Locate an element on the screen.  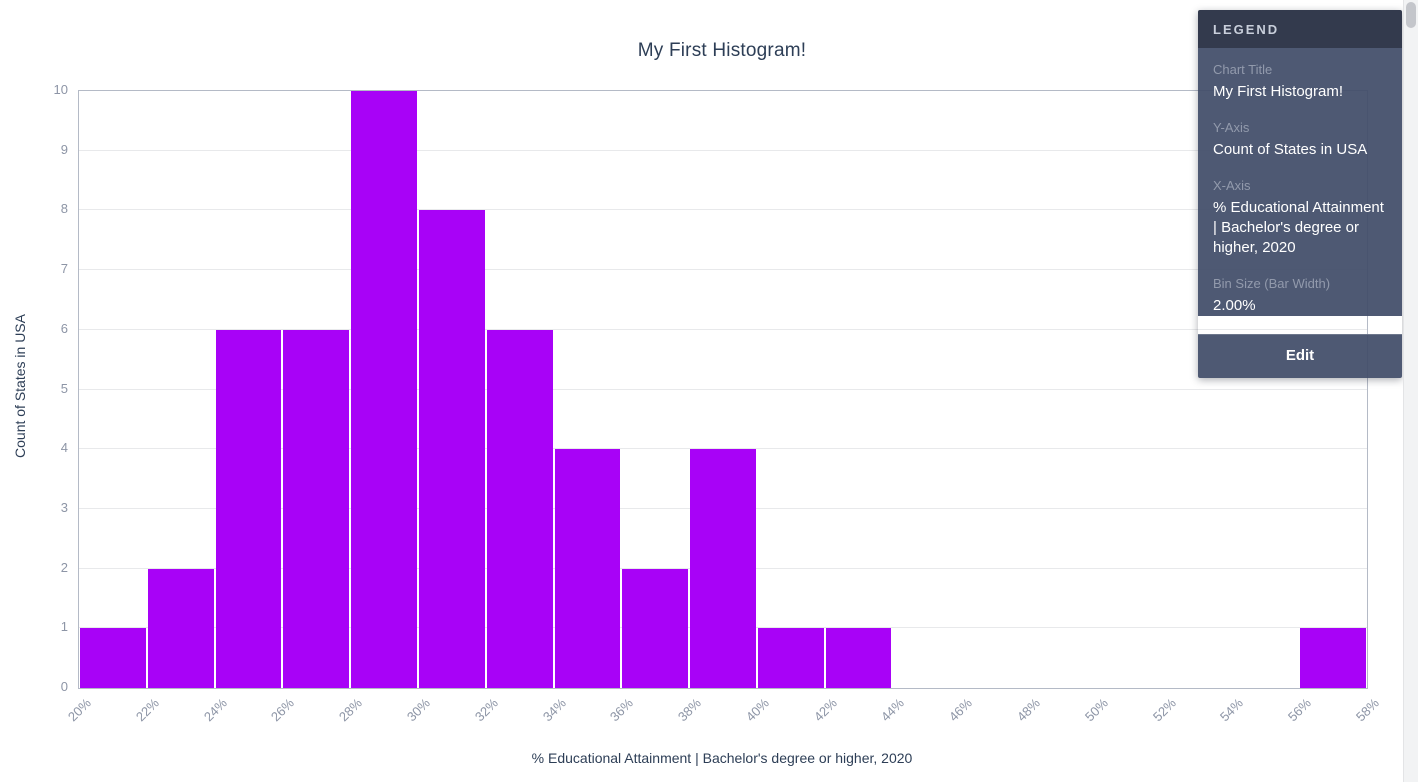
x-axis-tick-label: 50% is located at coordinates (1096, 710).